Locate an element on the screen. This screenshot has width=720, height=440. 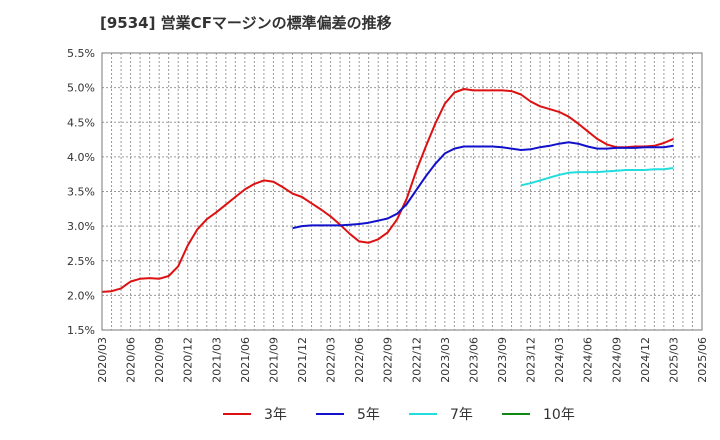
x-tick-label: 2025/06 is located at coordinates (702, 360).